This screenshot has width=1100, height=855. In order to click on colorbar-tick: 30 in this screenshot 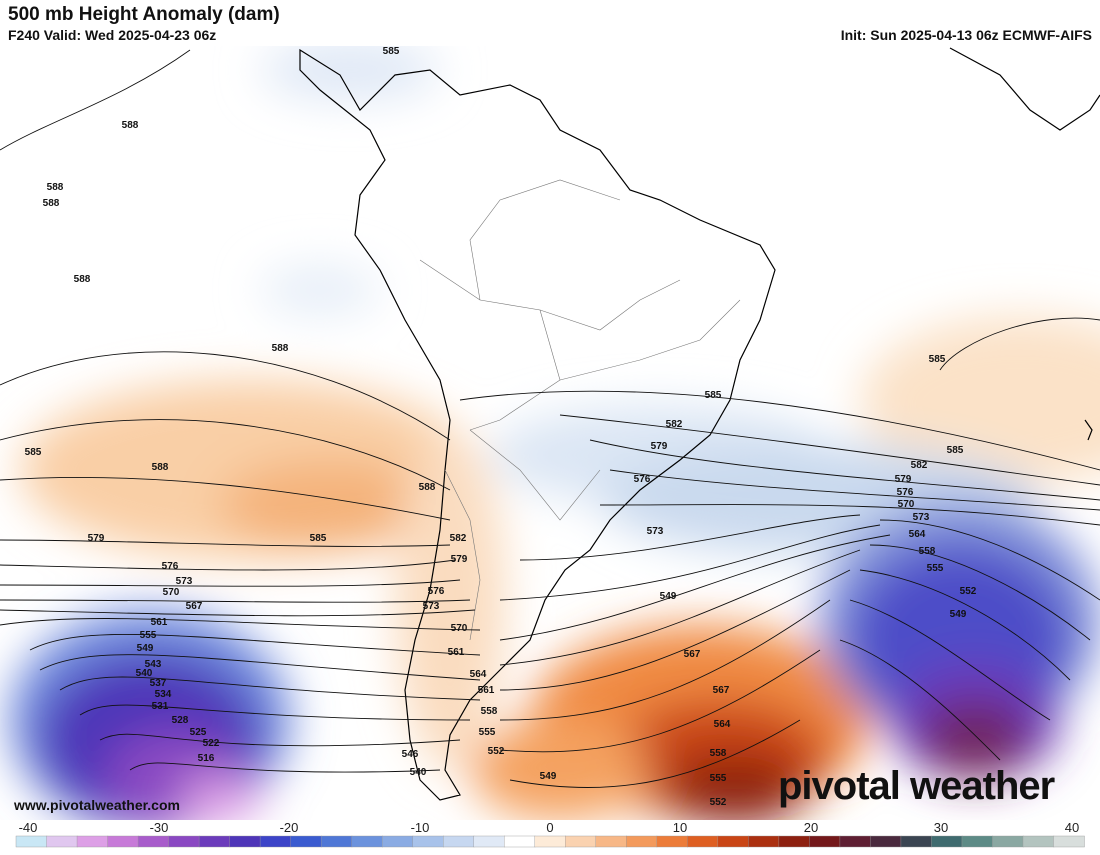, I will do `click(941, 827)`.